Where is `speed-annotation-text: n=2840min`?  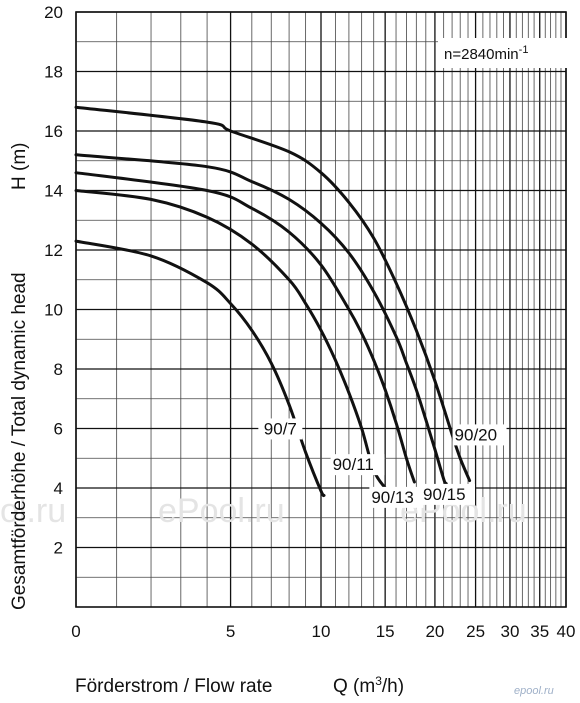 speed-annotation-text: n=2840min is located at coordinates (481, 54).